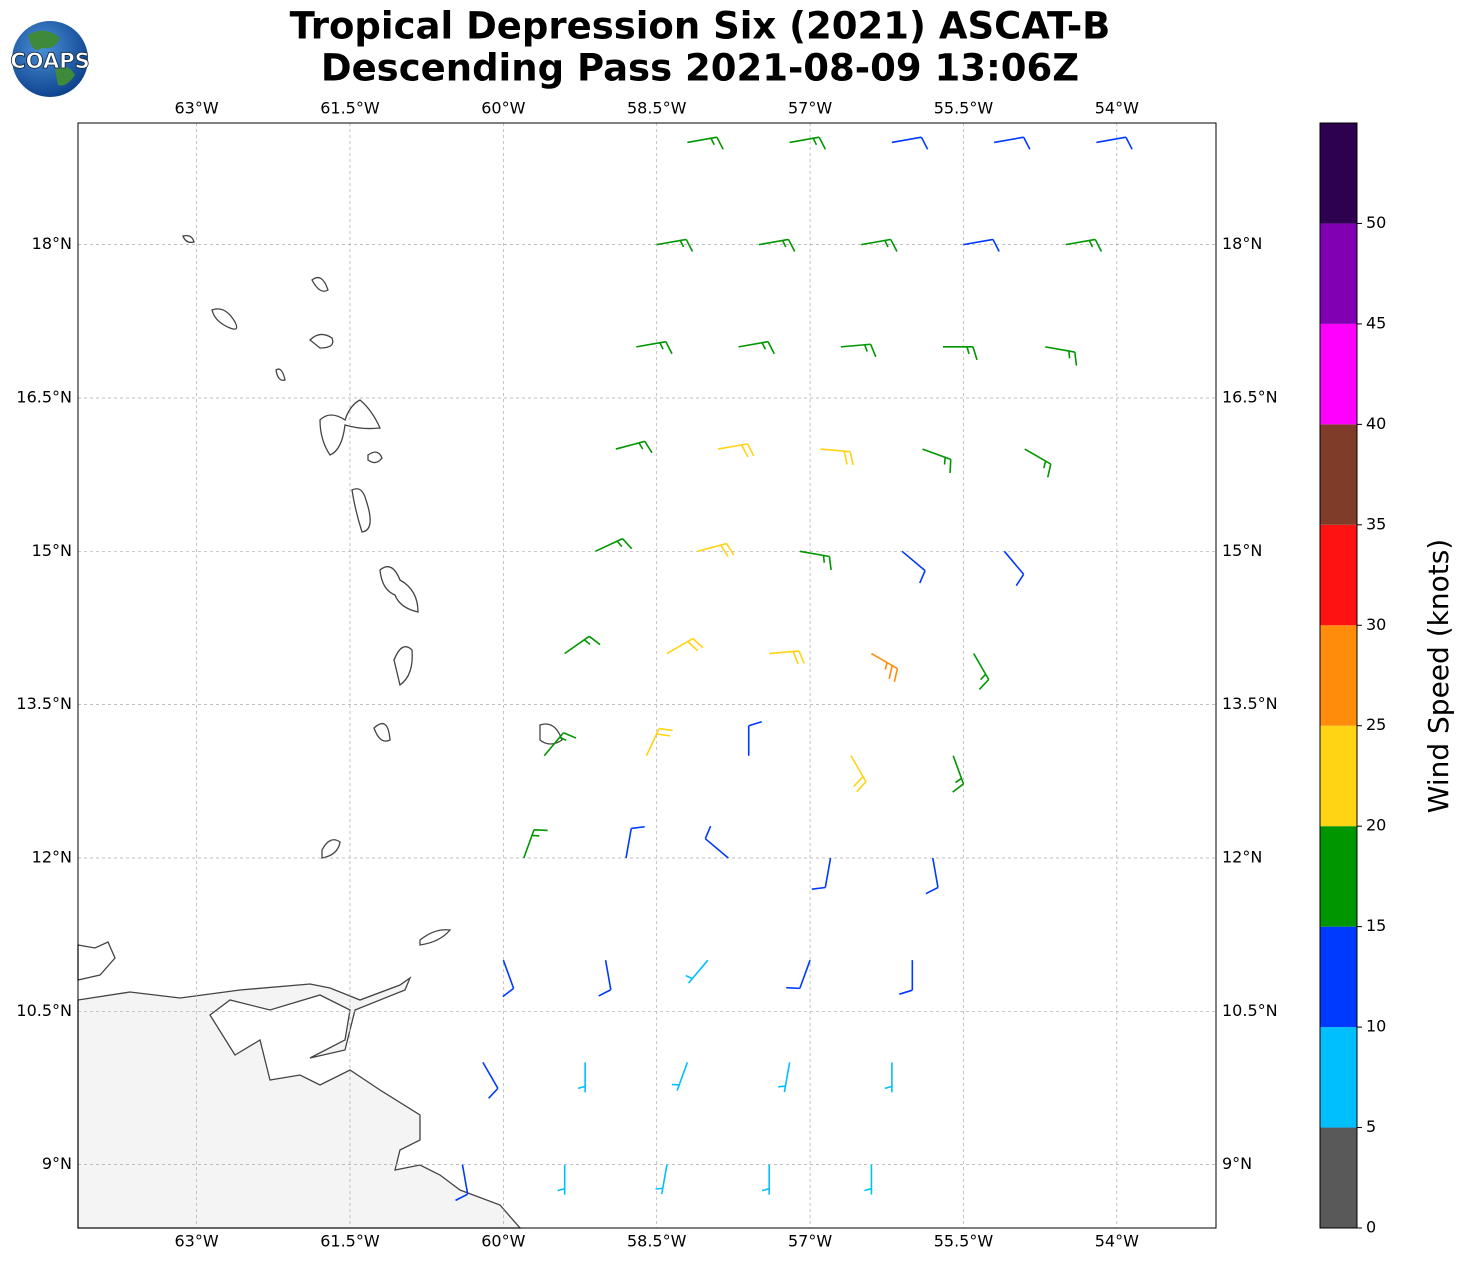  Describe the element at coordinates (1438, 676) in the screenshot. I see `colorbar-label: Wind Speed (knots)` at that location.